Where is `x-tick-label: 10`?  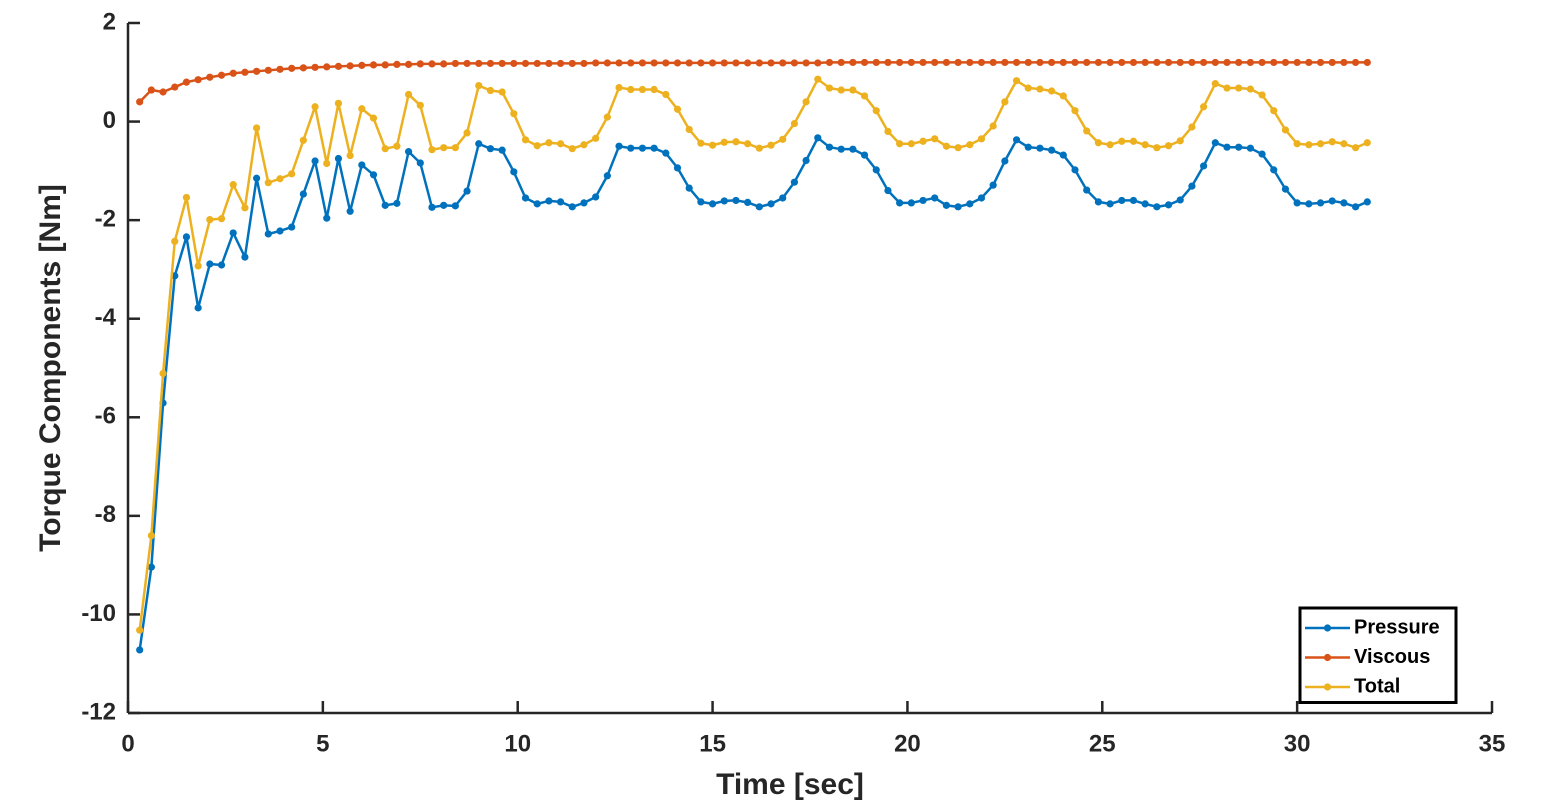
x-tick-label: 10 is located at coordinates (517, 743).